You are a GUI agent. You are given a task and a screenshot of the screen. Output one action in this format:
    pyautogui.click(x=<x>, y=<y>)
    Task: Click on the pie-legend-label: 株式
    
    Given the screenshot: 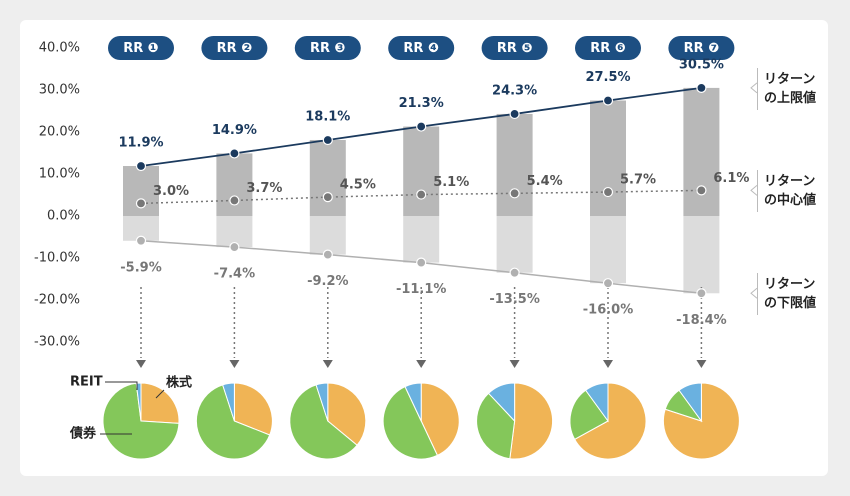 What is the action you would take?
    pyautogui.click(x=179, y=383)
    